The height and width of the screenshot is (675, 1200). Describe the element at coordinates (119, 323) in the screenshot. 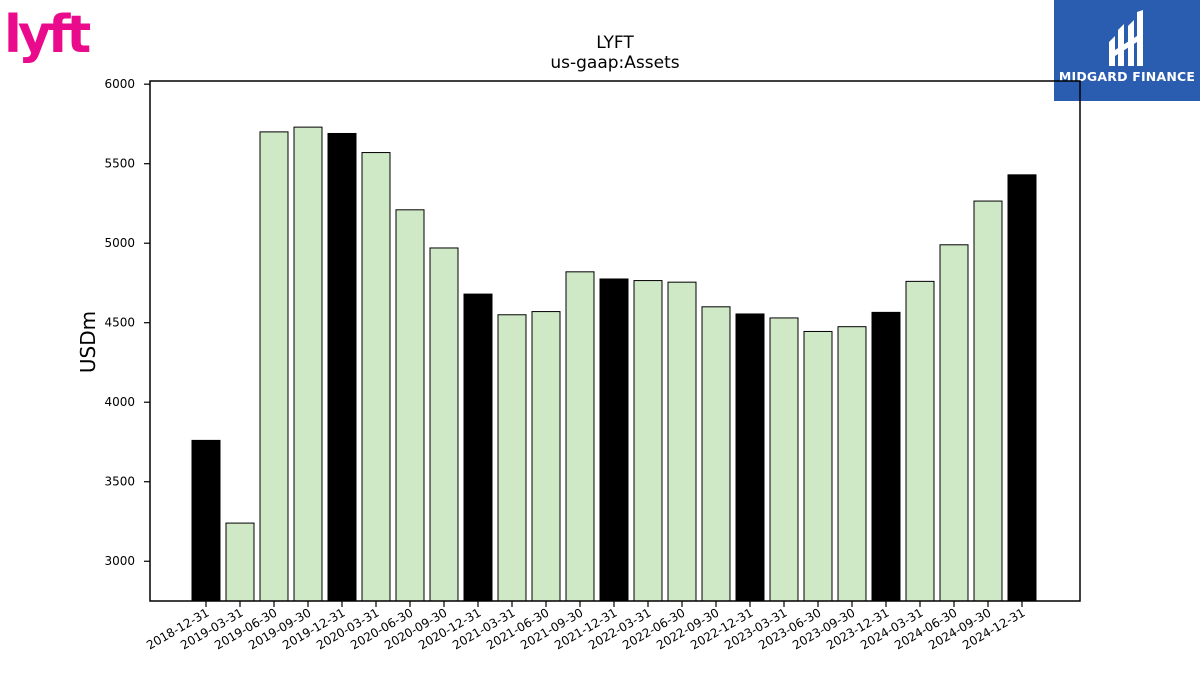

I see `y-tick-label-4500: 4500` at that location.